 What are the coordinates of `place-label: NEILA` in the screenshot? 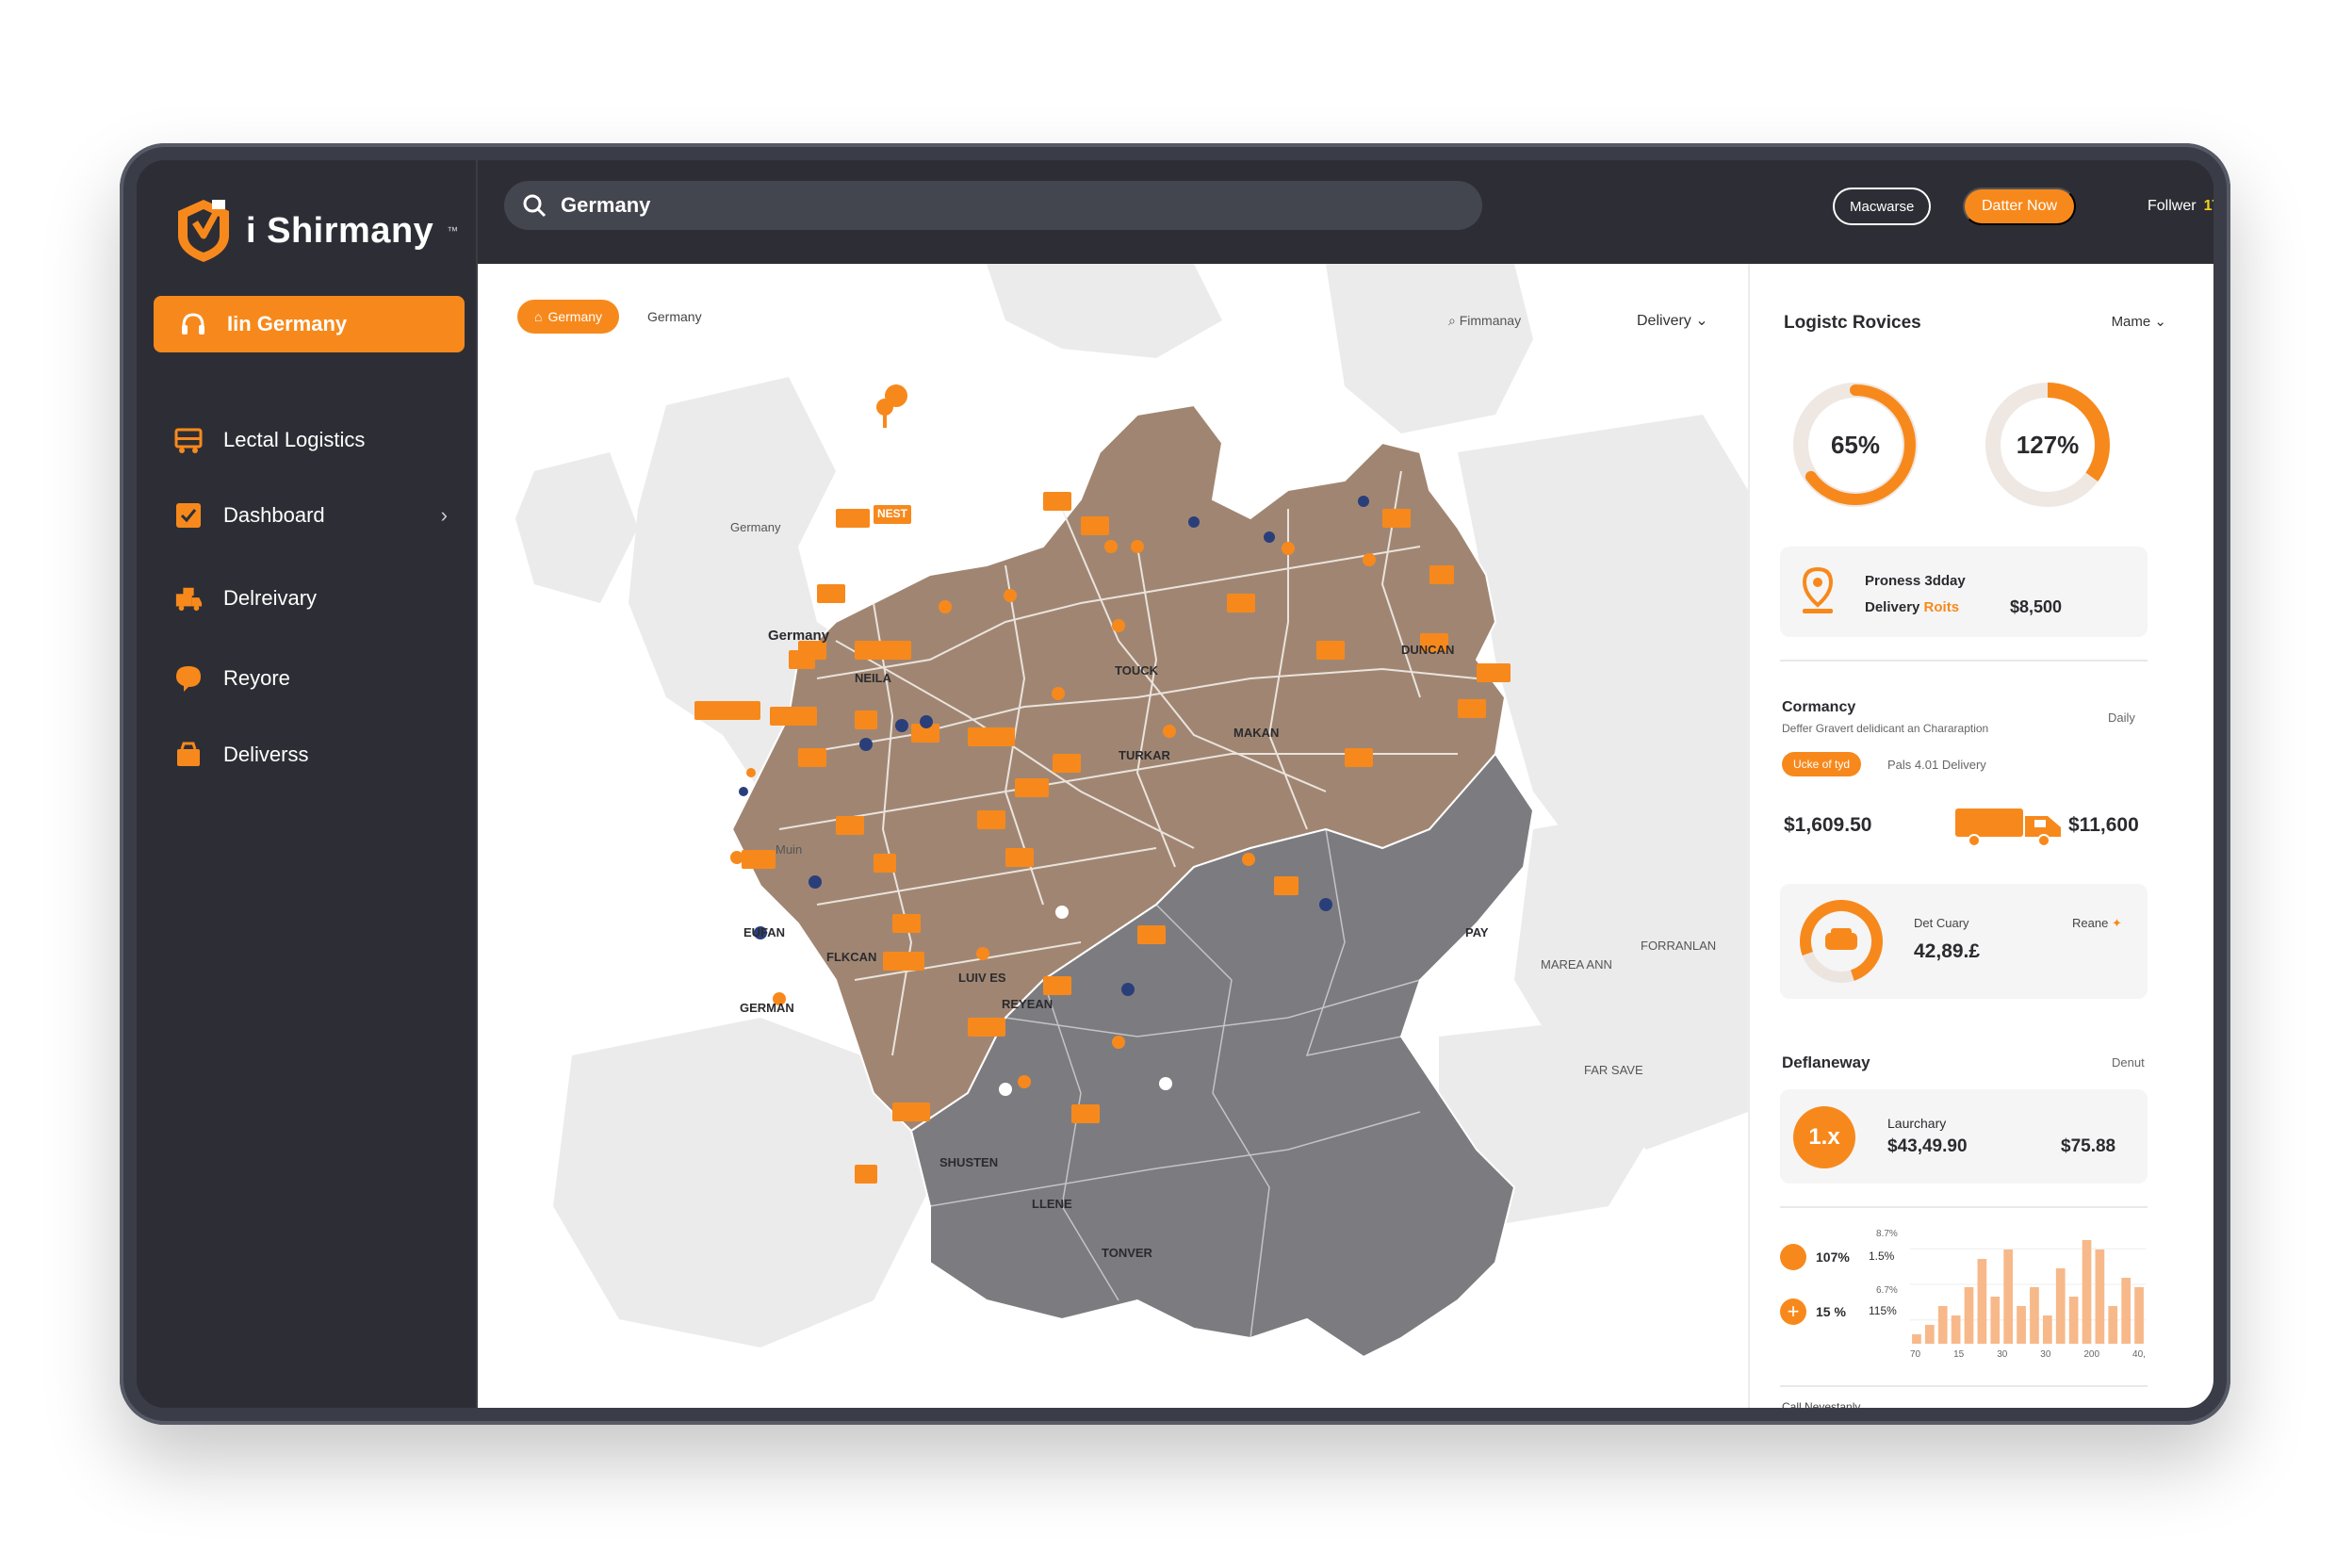 It's located at (873, 678).